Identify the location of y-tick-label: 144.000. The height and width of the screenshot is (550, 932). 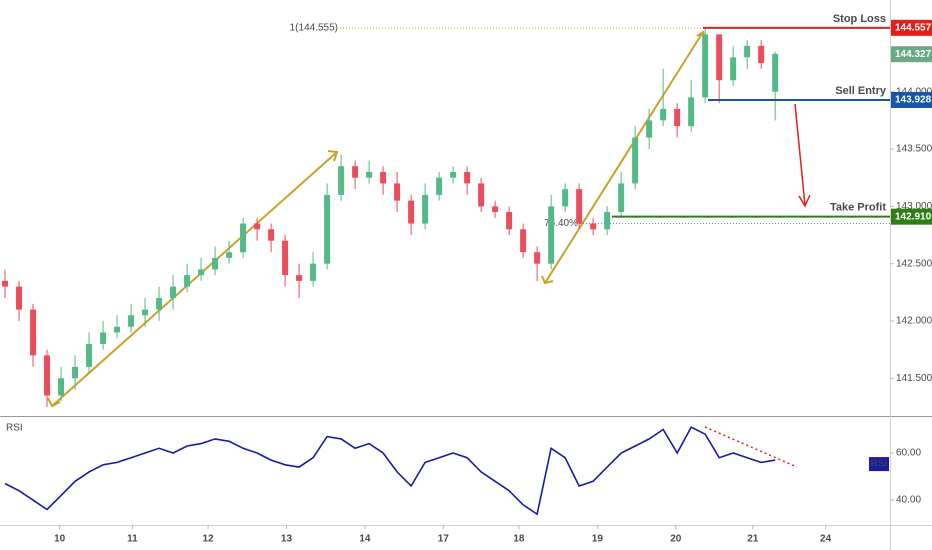
(914, 91).